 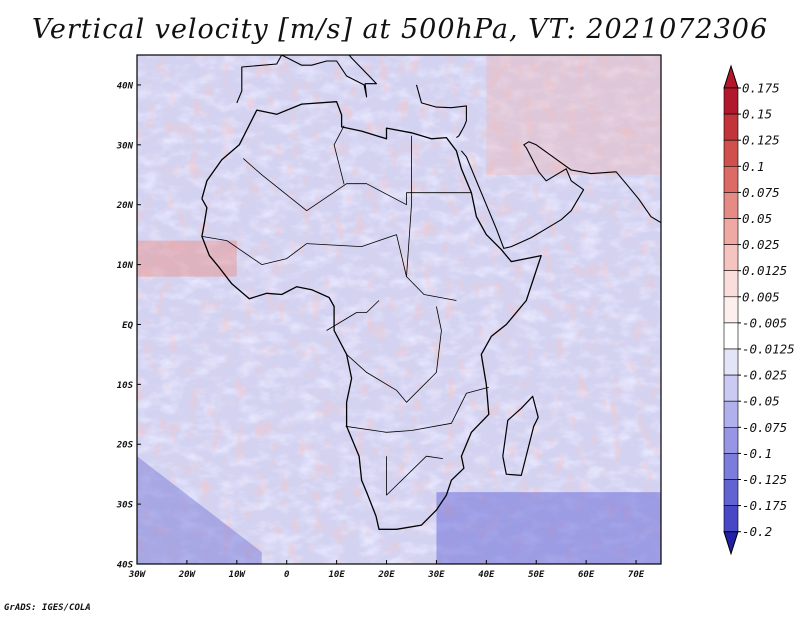 What do you see at coordinates (753, 166) in the screenshot?
I see `colorbar-label: 0.1` at bounding box center [753, 166].